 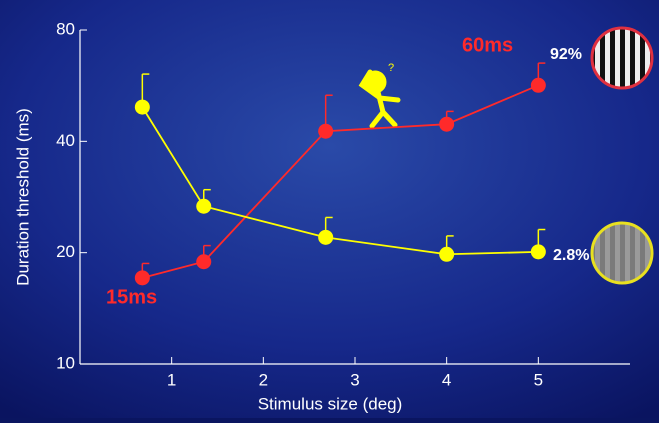 What do you see at coordinates (65, 28) in the screenshot?
I see `y-tick-label: 80` at bounding box center [65, 28].